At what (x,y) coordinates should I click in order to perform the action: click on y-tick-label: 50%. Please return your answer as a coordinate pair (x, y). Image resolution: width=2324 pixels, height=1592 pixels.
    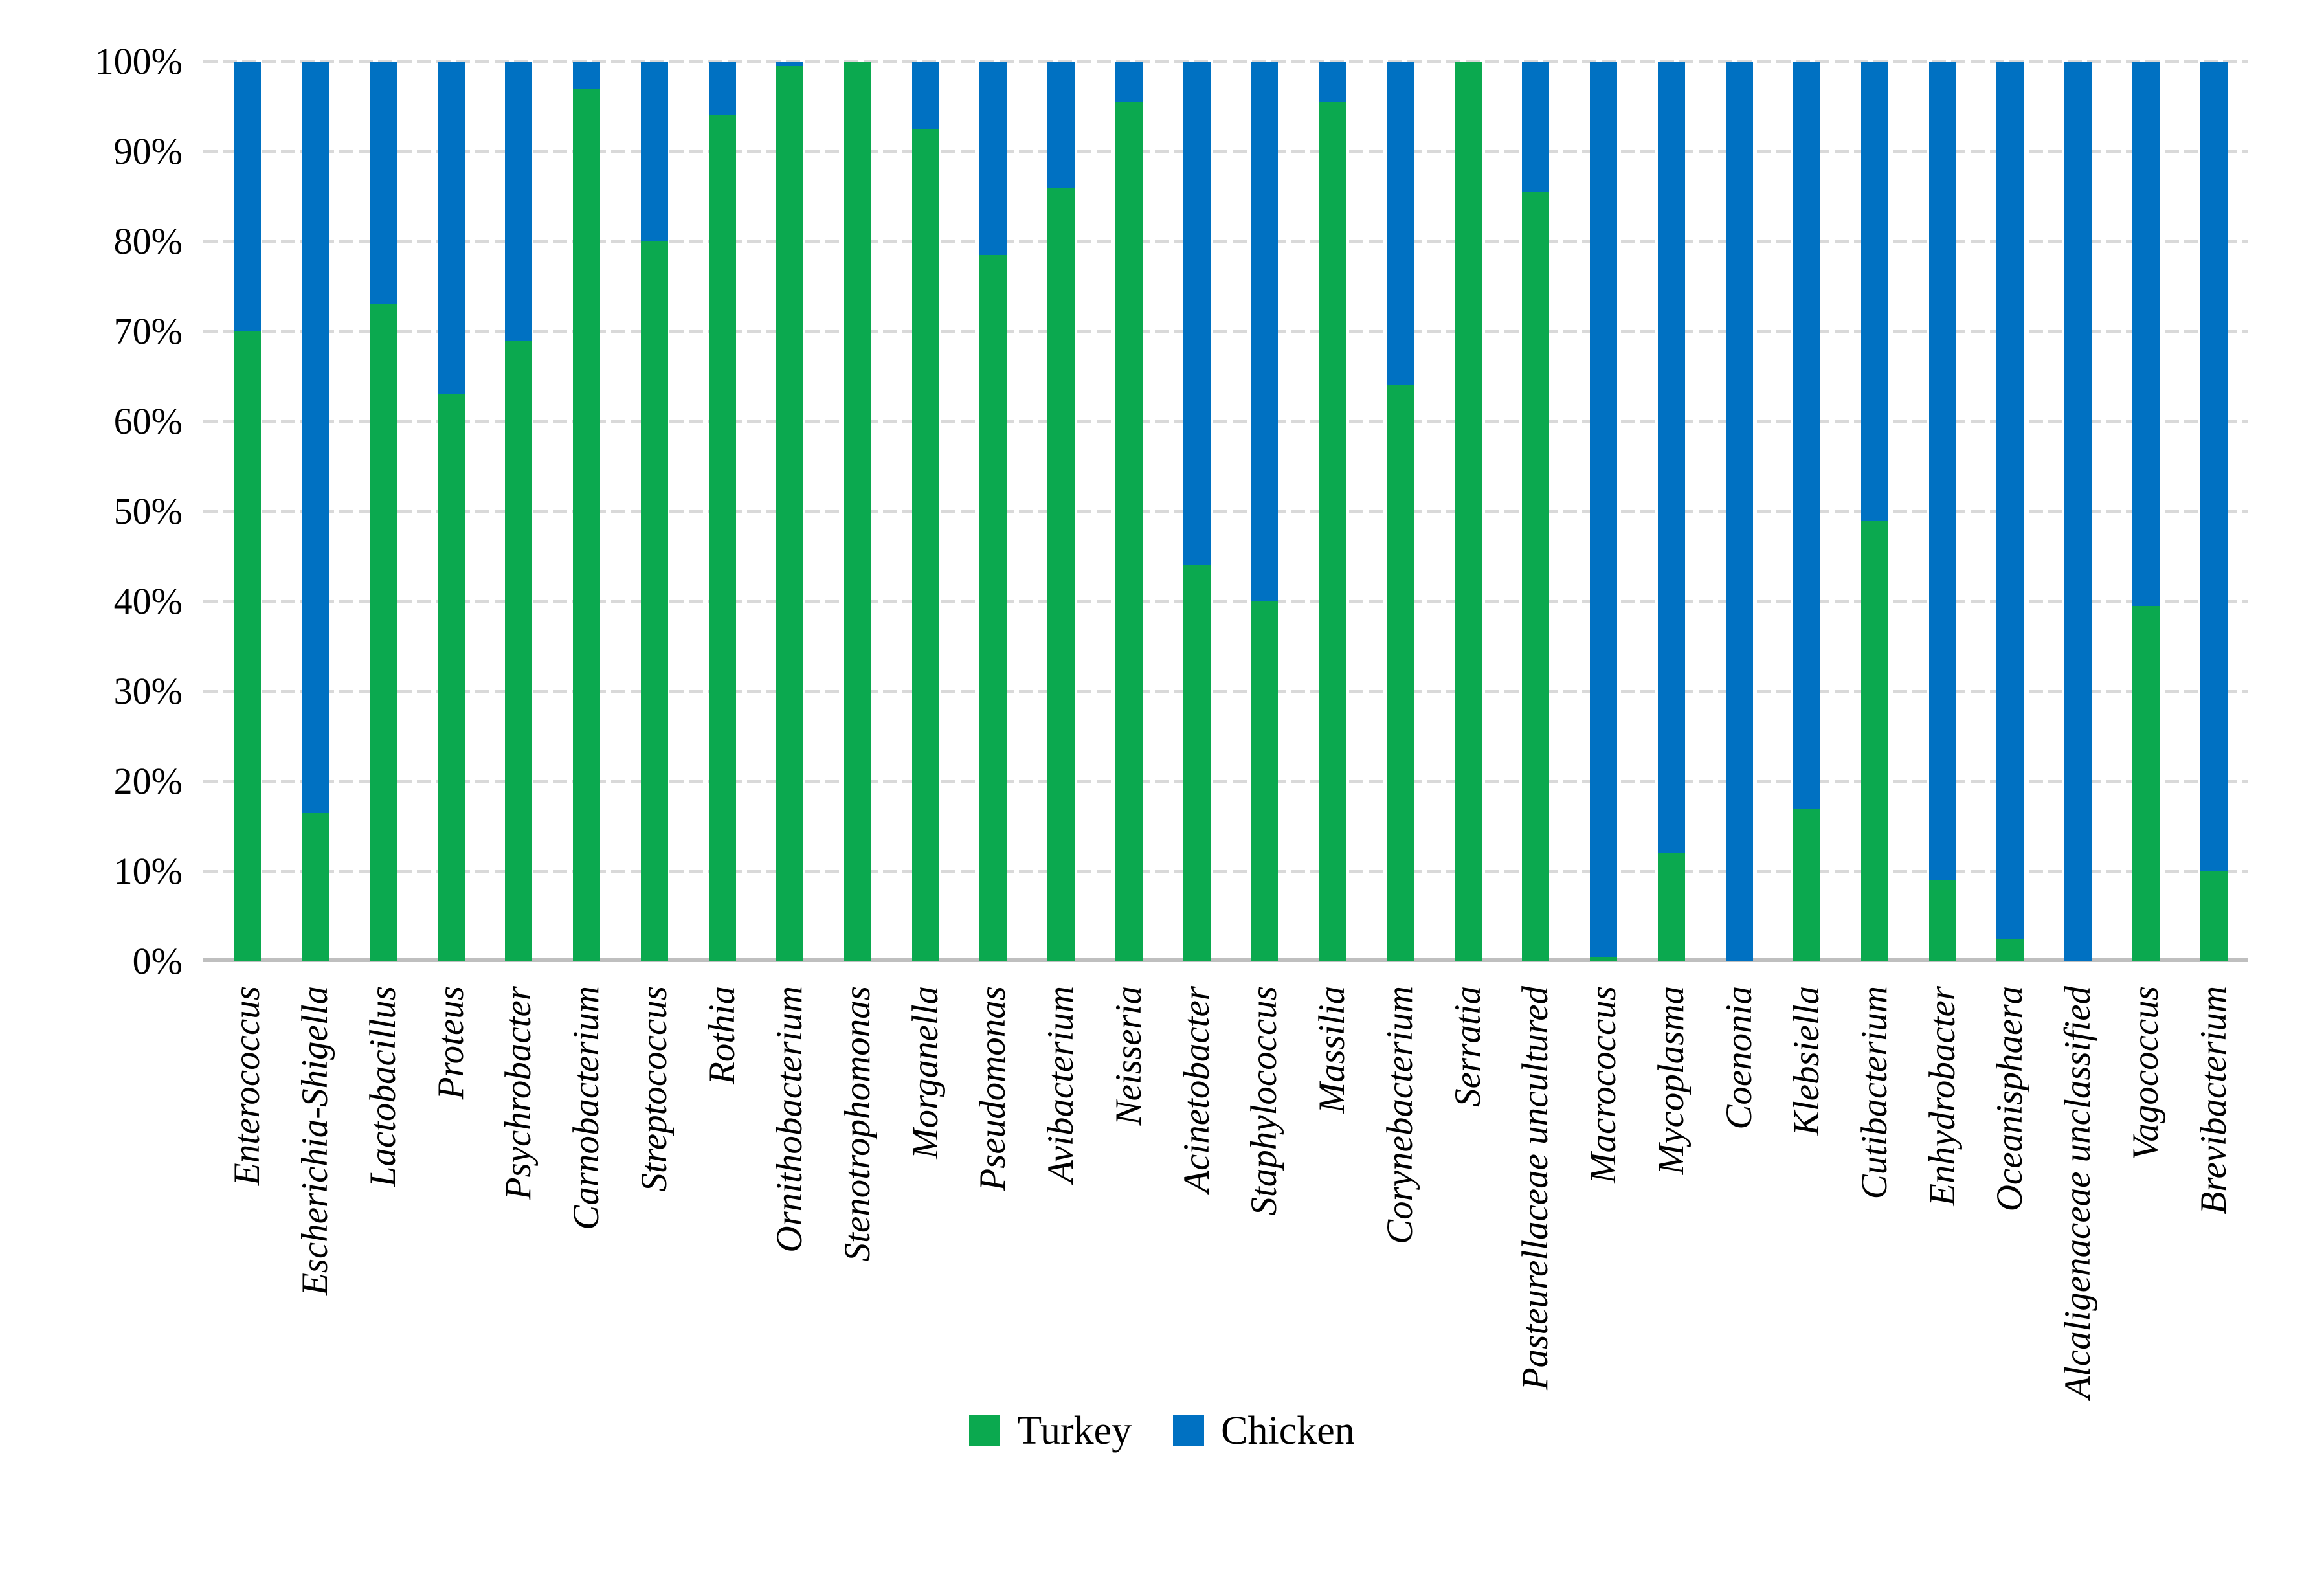
    Looking at the image, I should click on (148, 511).